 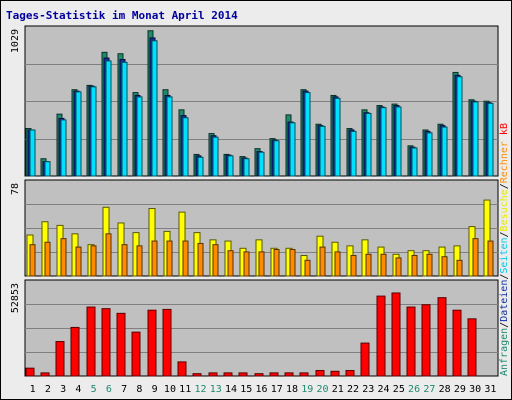 What do you see at coordinates (15, 298) in the screenshot?
I see `y-max-label: 52853` at bounding box center [15, 298].